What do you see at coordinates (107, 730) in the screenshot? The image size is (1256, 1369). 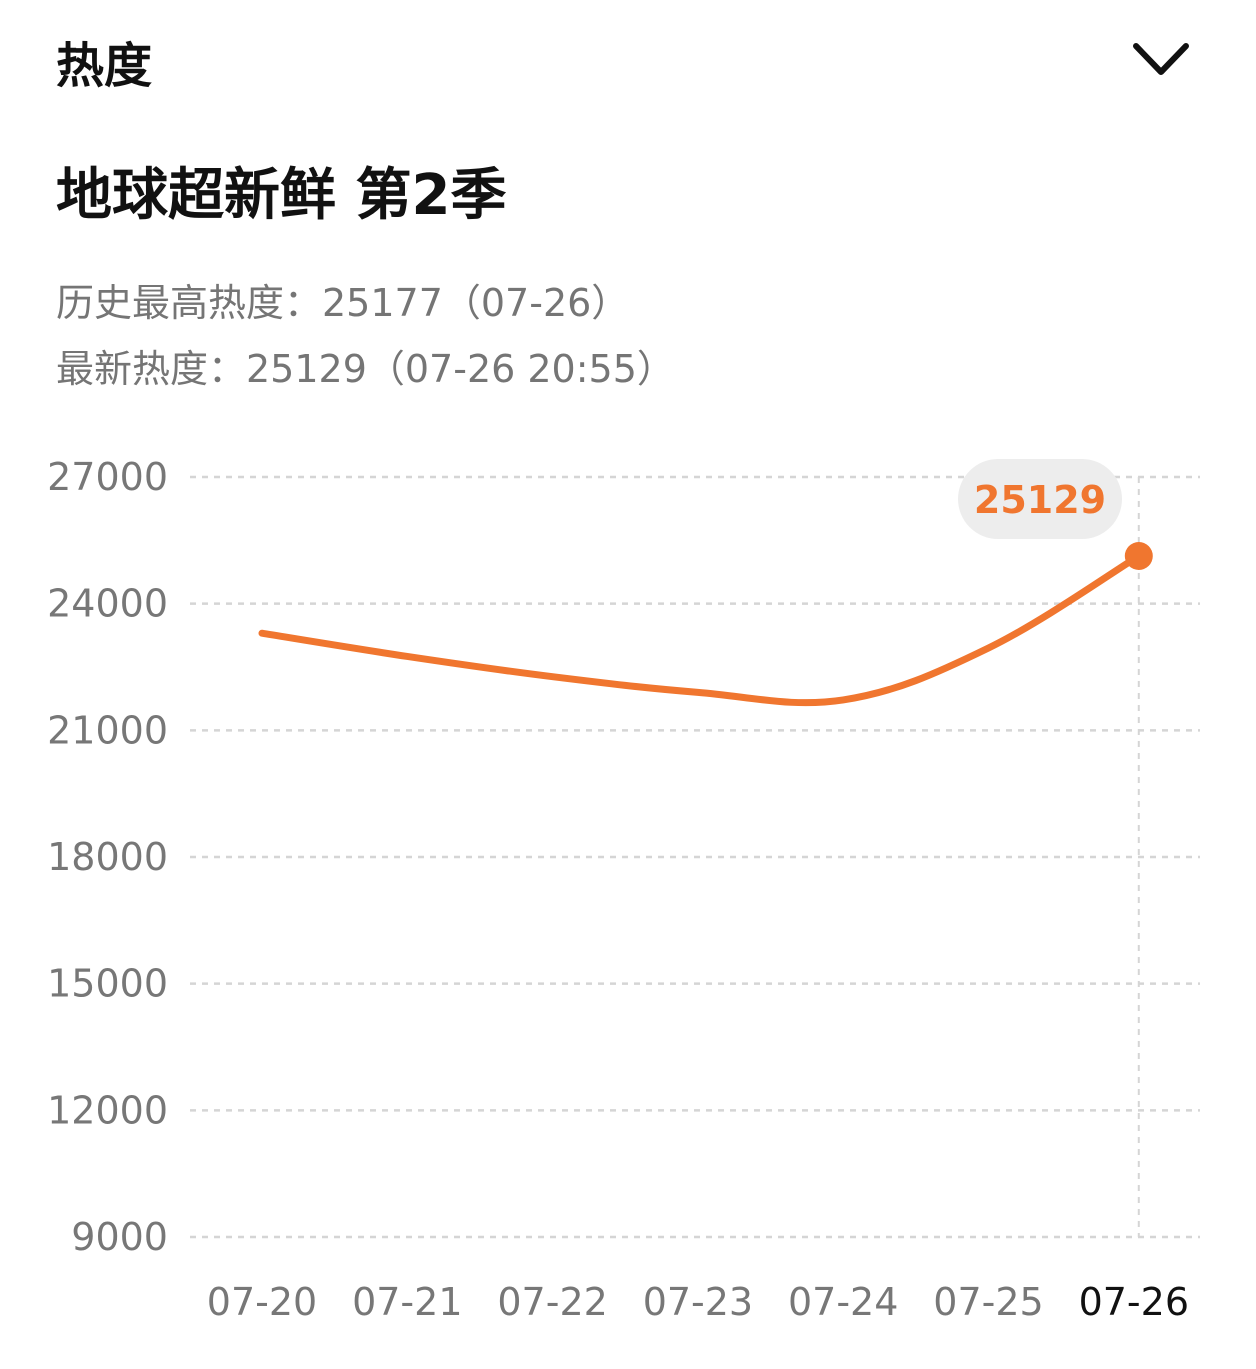 I see `y-tick-label: 21000` at bounding box center [107, 730].